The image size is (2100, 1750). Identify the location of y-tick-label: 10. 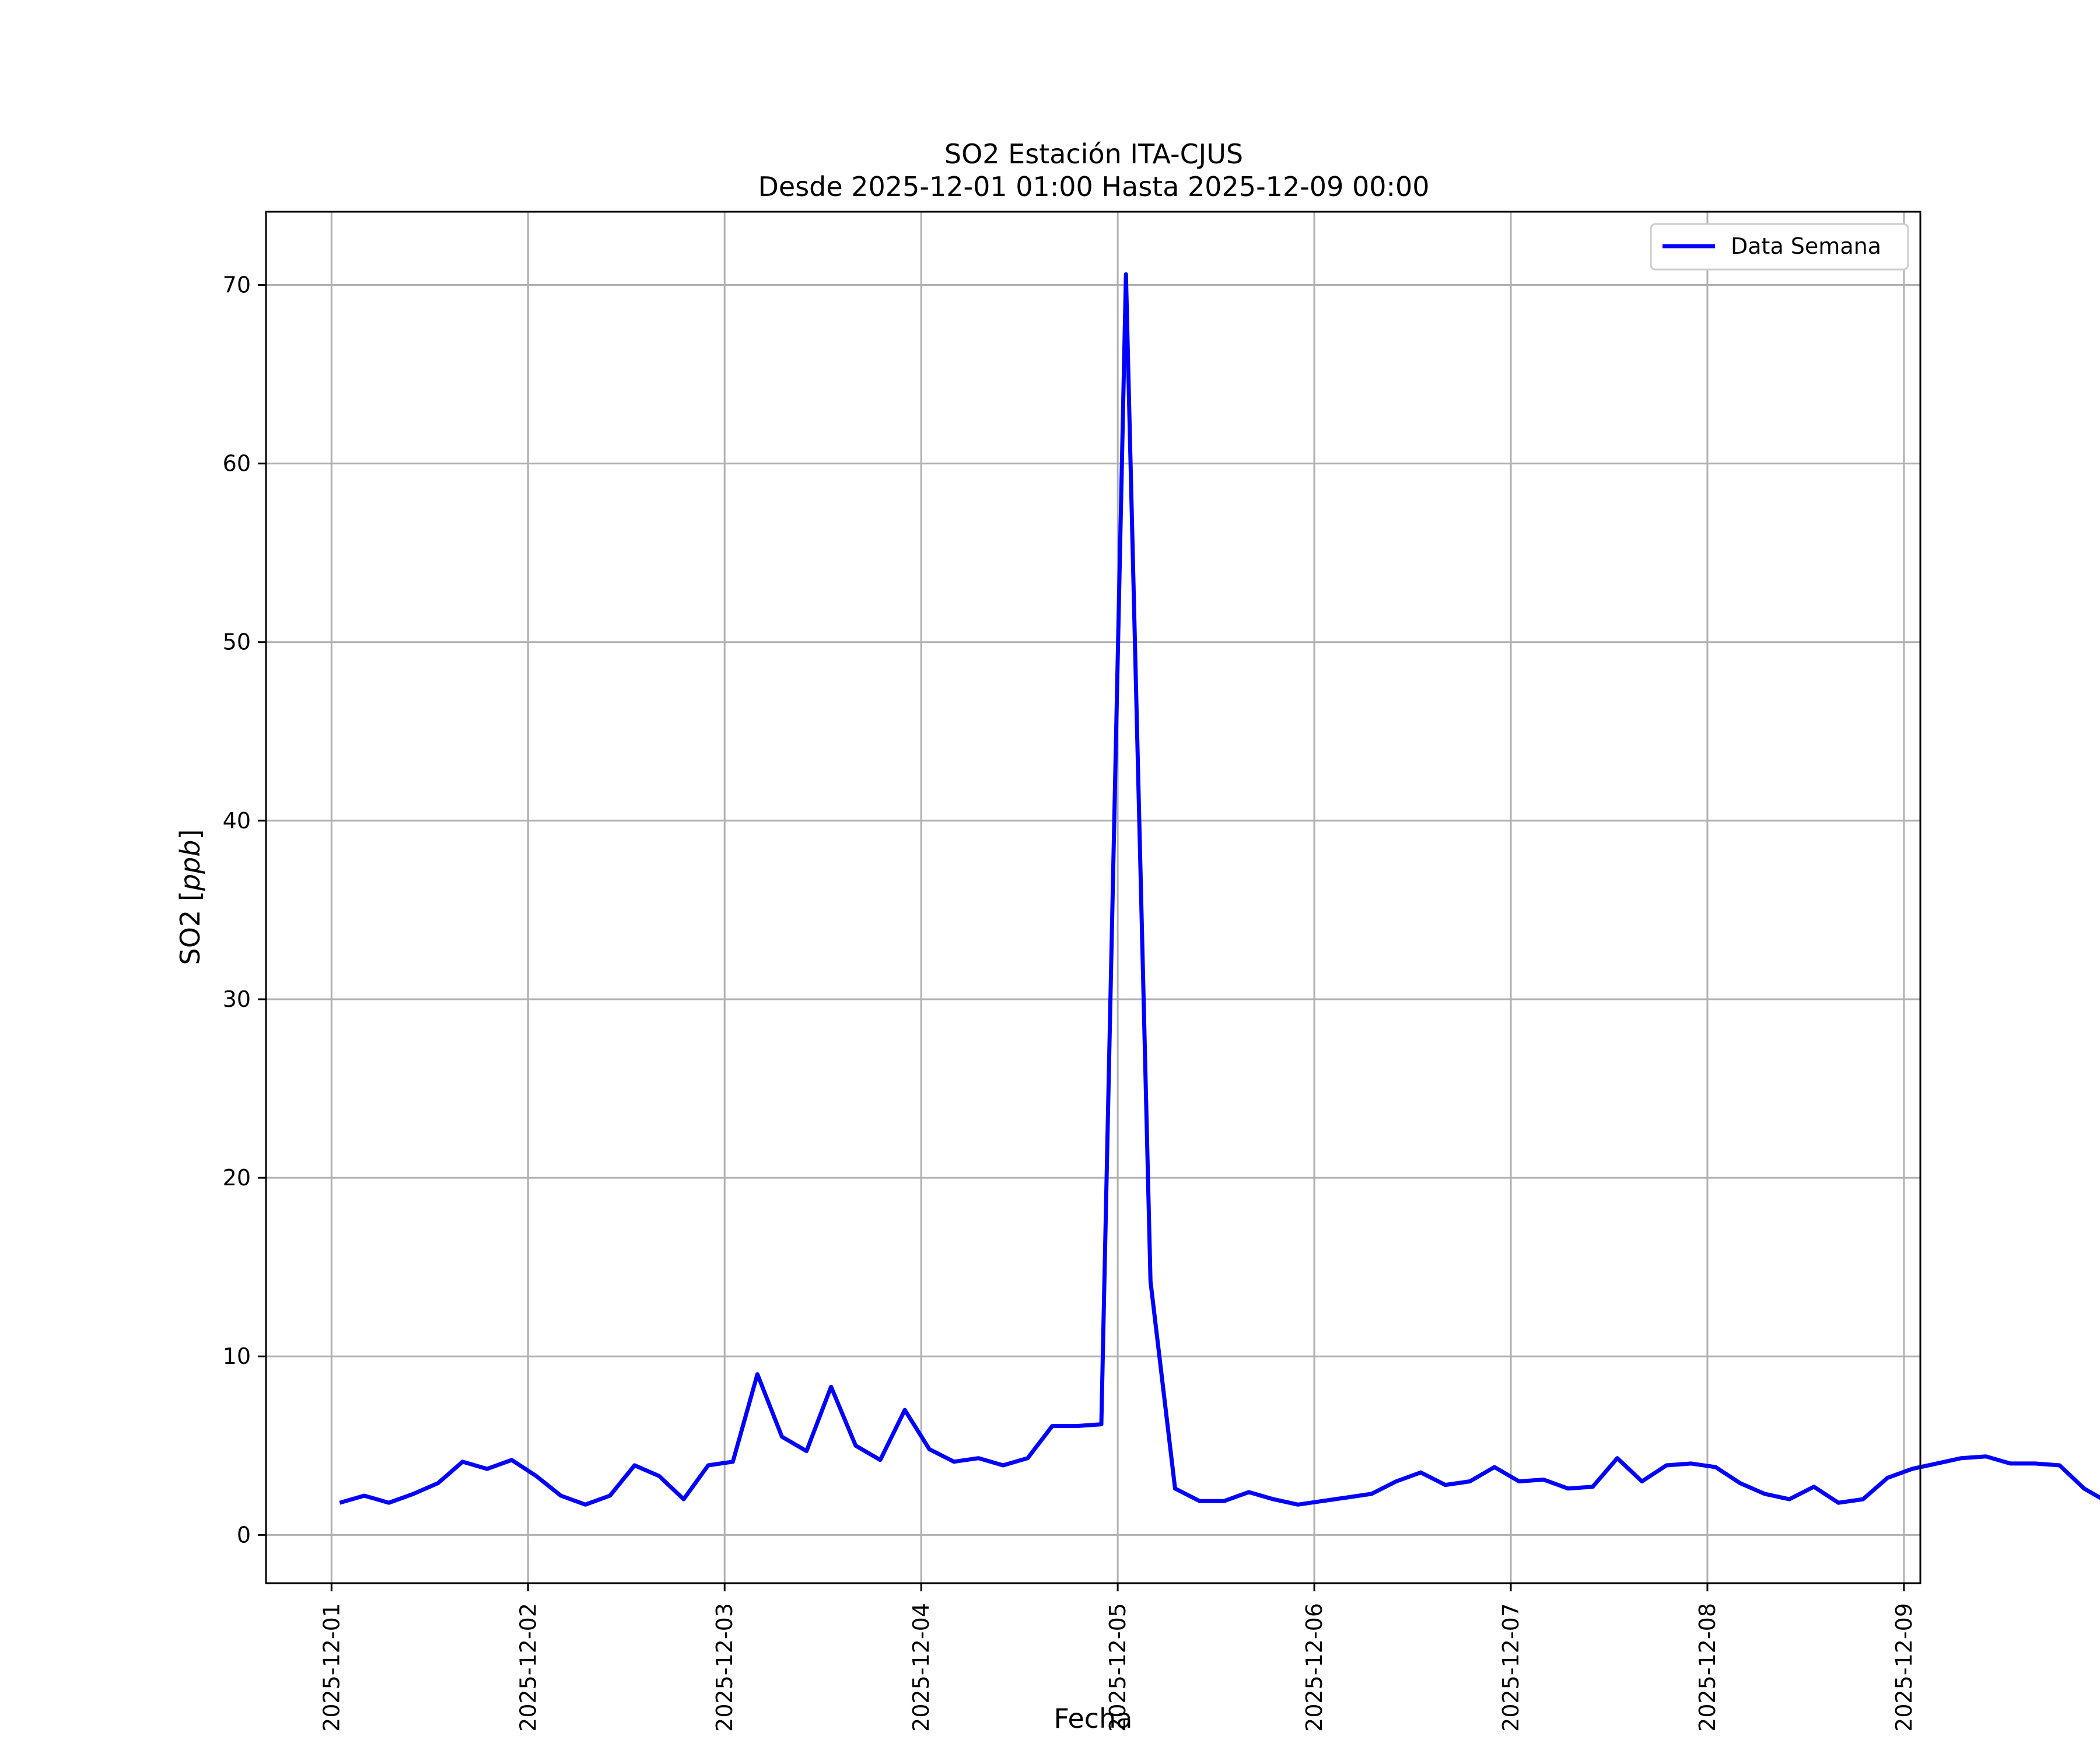
(237, 1356).